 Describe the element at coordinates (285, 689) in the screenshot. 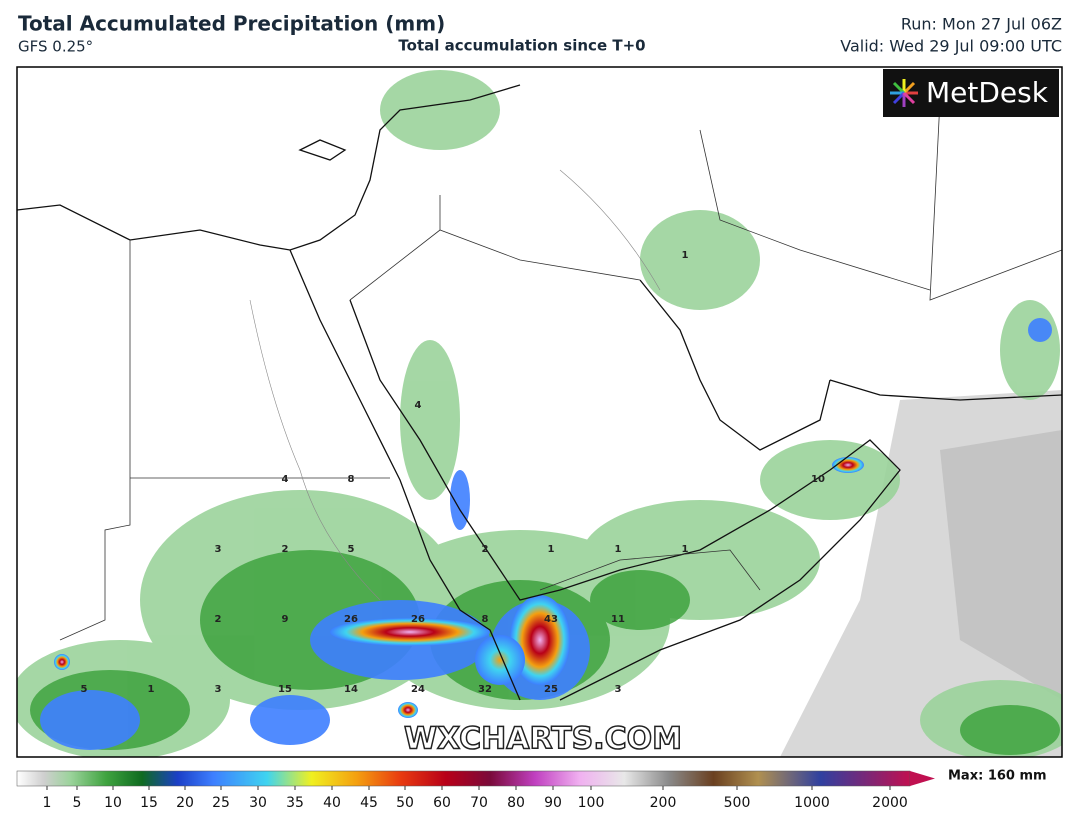

I see `point-label: 15` at that location.